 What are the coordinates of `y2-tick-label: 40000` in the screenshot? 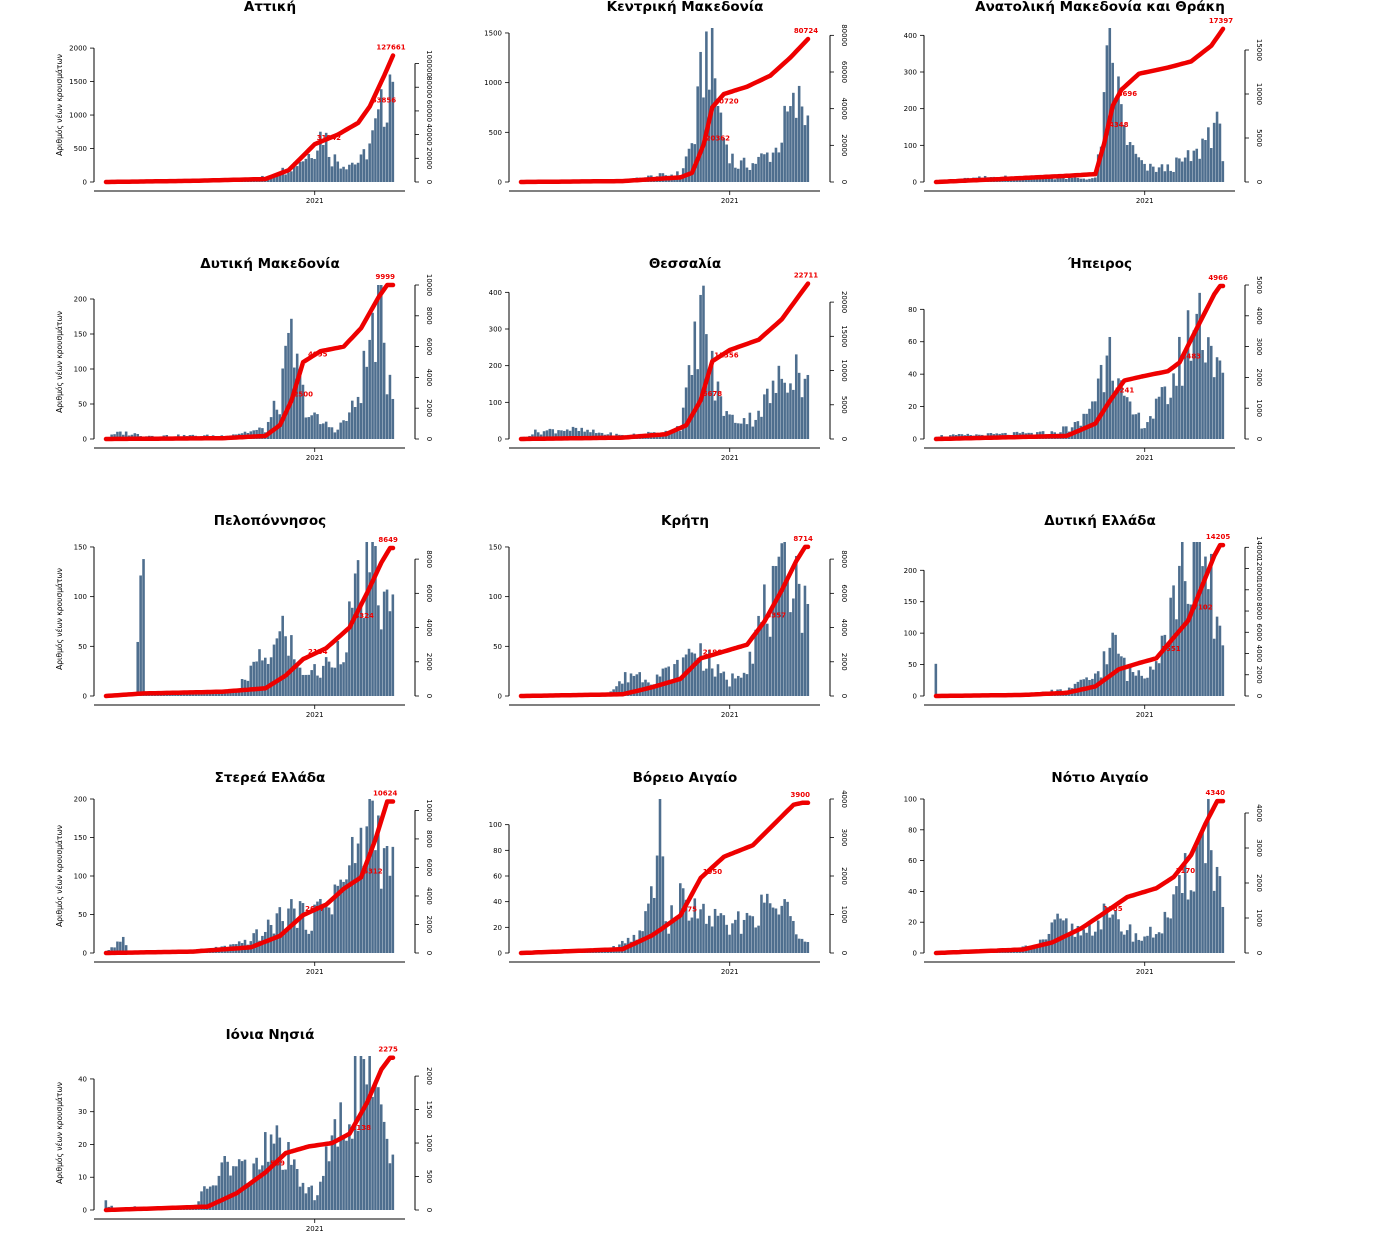 It's located at (844, 109).